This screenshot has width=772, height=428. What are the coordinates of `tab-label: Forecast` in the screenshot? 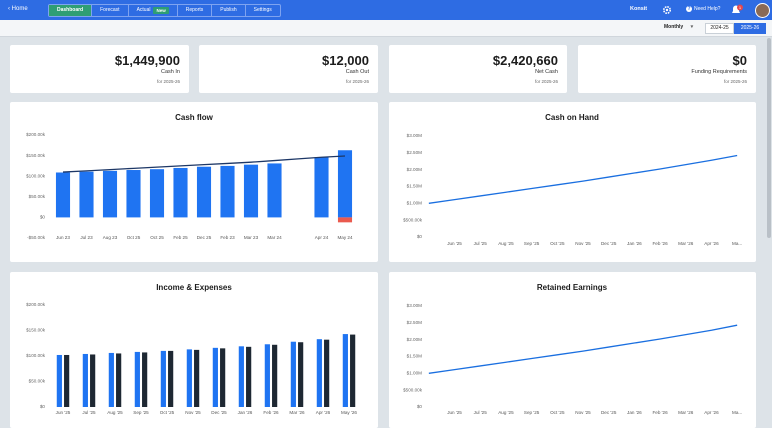 It's located at (110, 10).